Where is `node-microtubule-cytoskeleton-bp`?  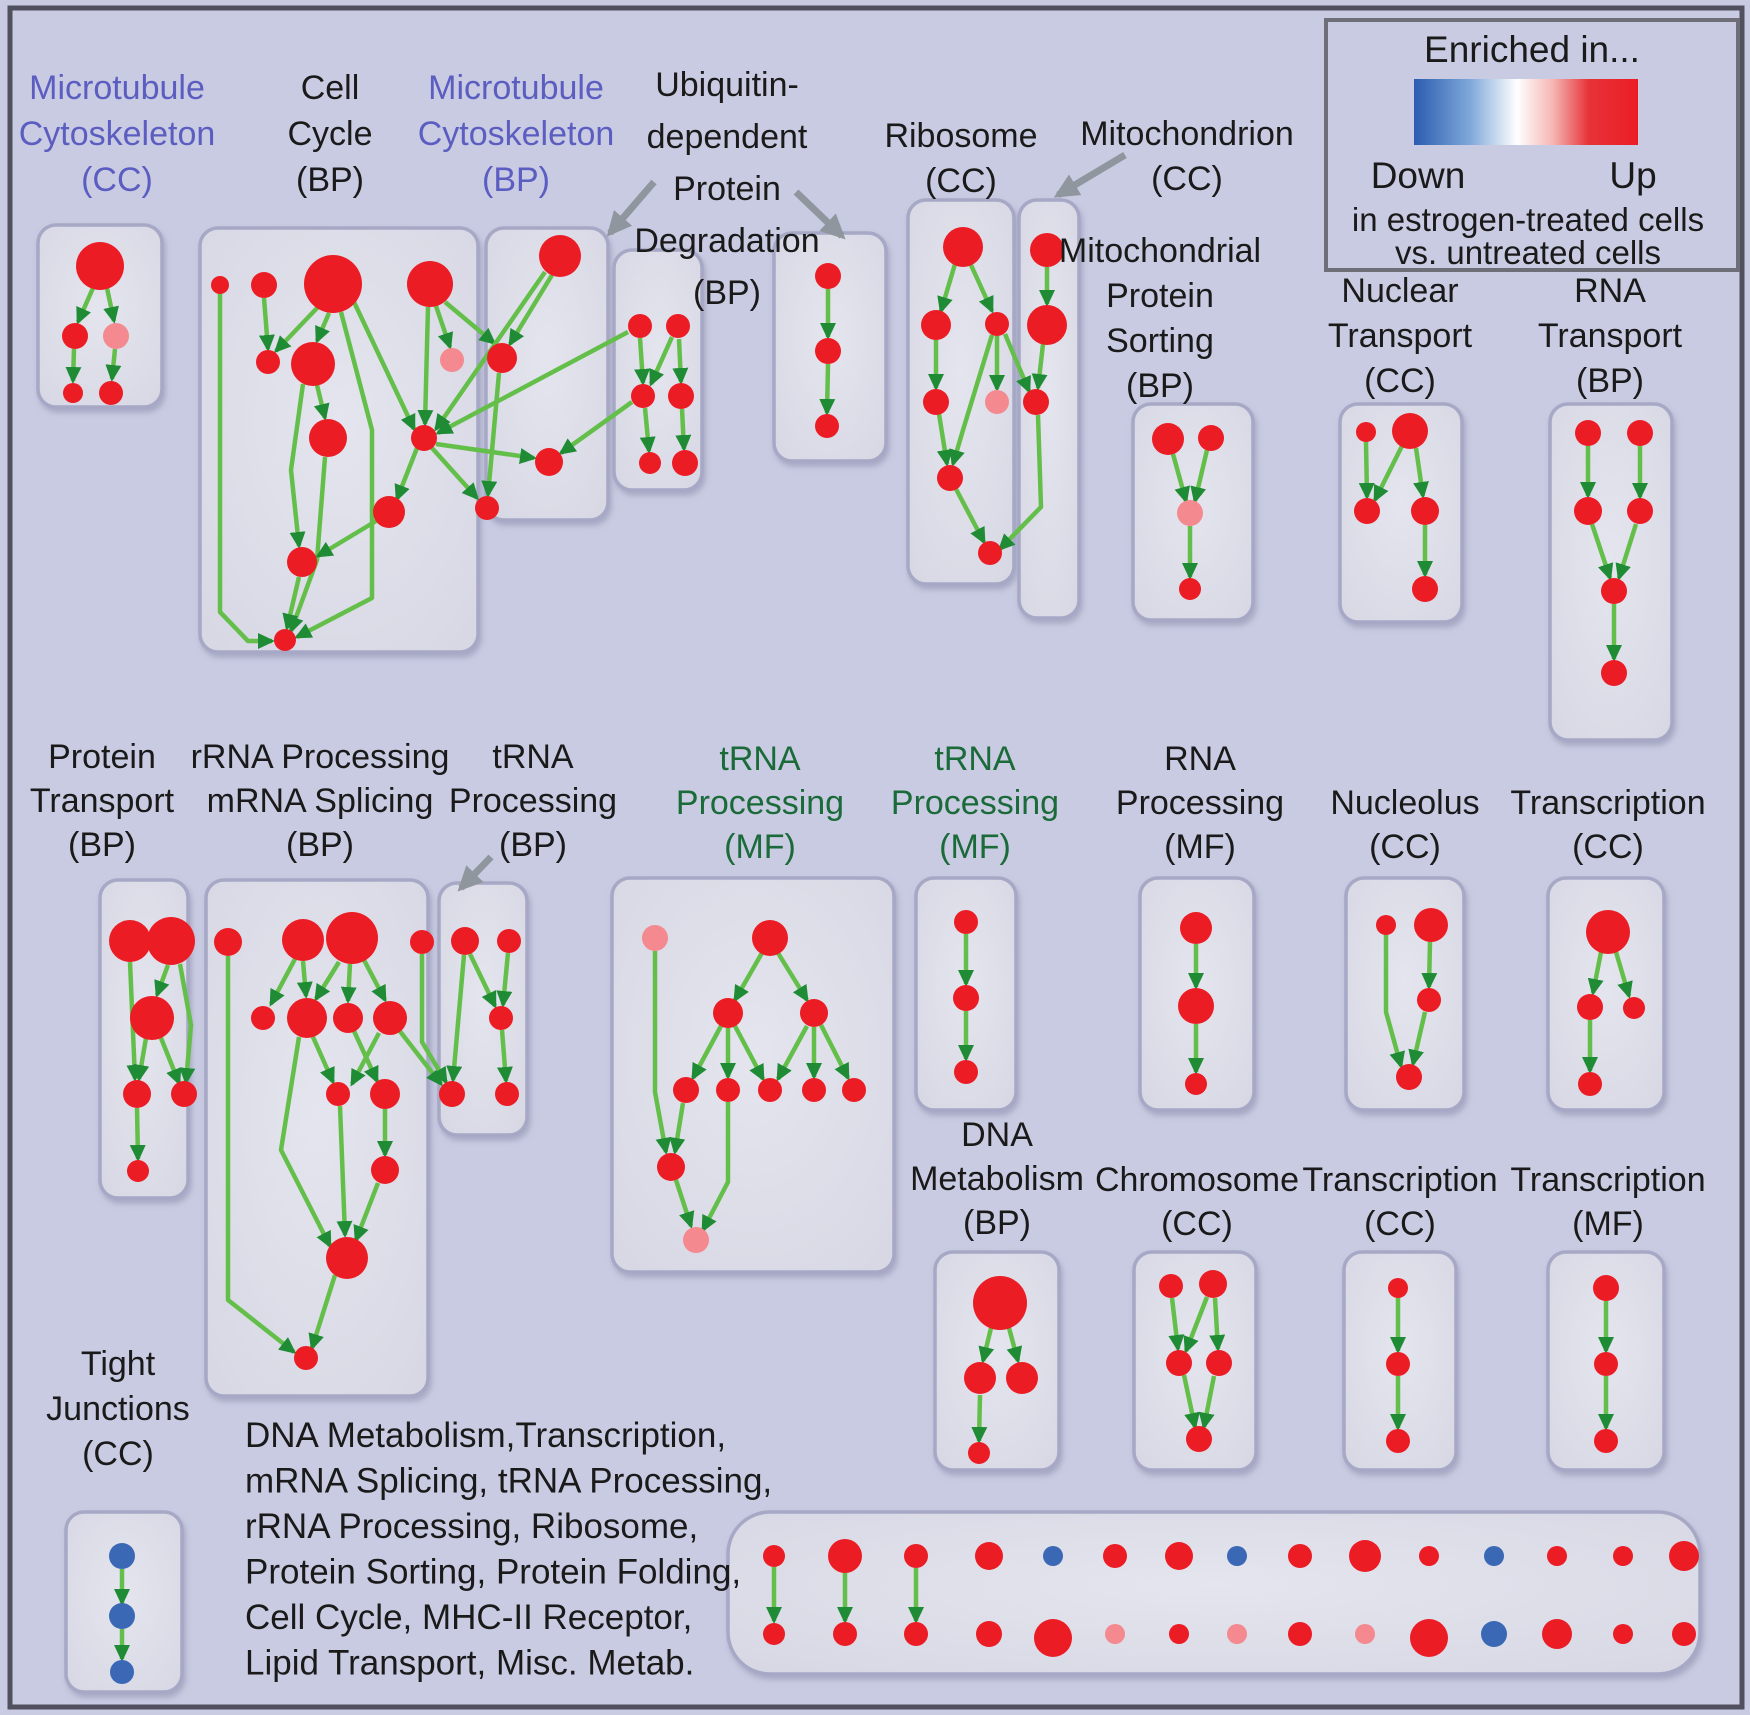 node-microtubule-cytoskeleton-bp is located at coordinates (560, 256).